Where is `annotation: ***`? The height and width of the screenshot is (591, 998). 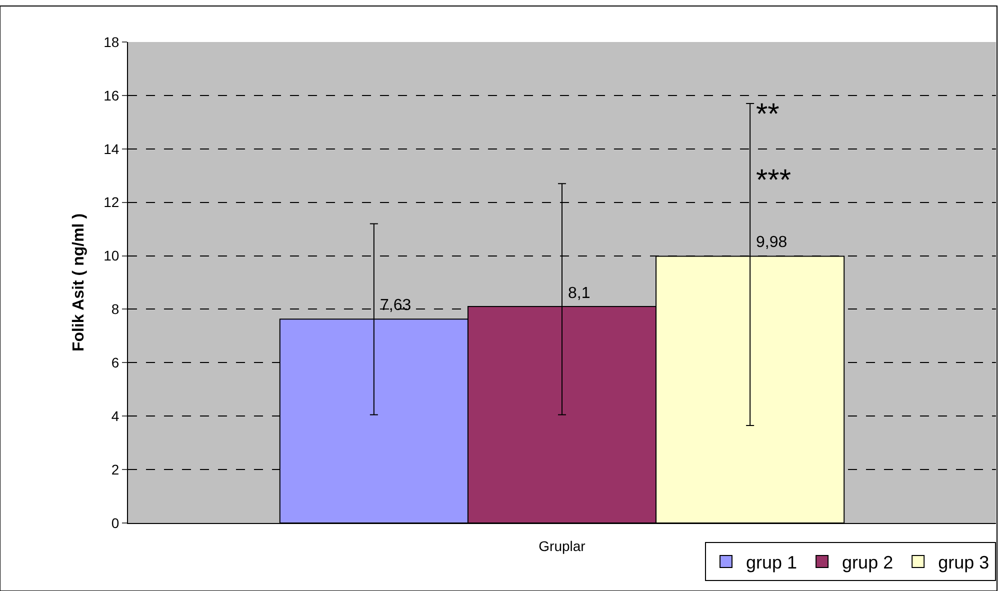 annotation: *** is located at coordinates (774, 180).